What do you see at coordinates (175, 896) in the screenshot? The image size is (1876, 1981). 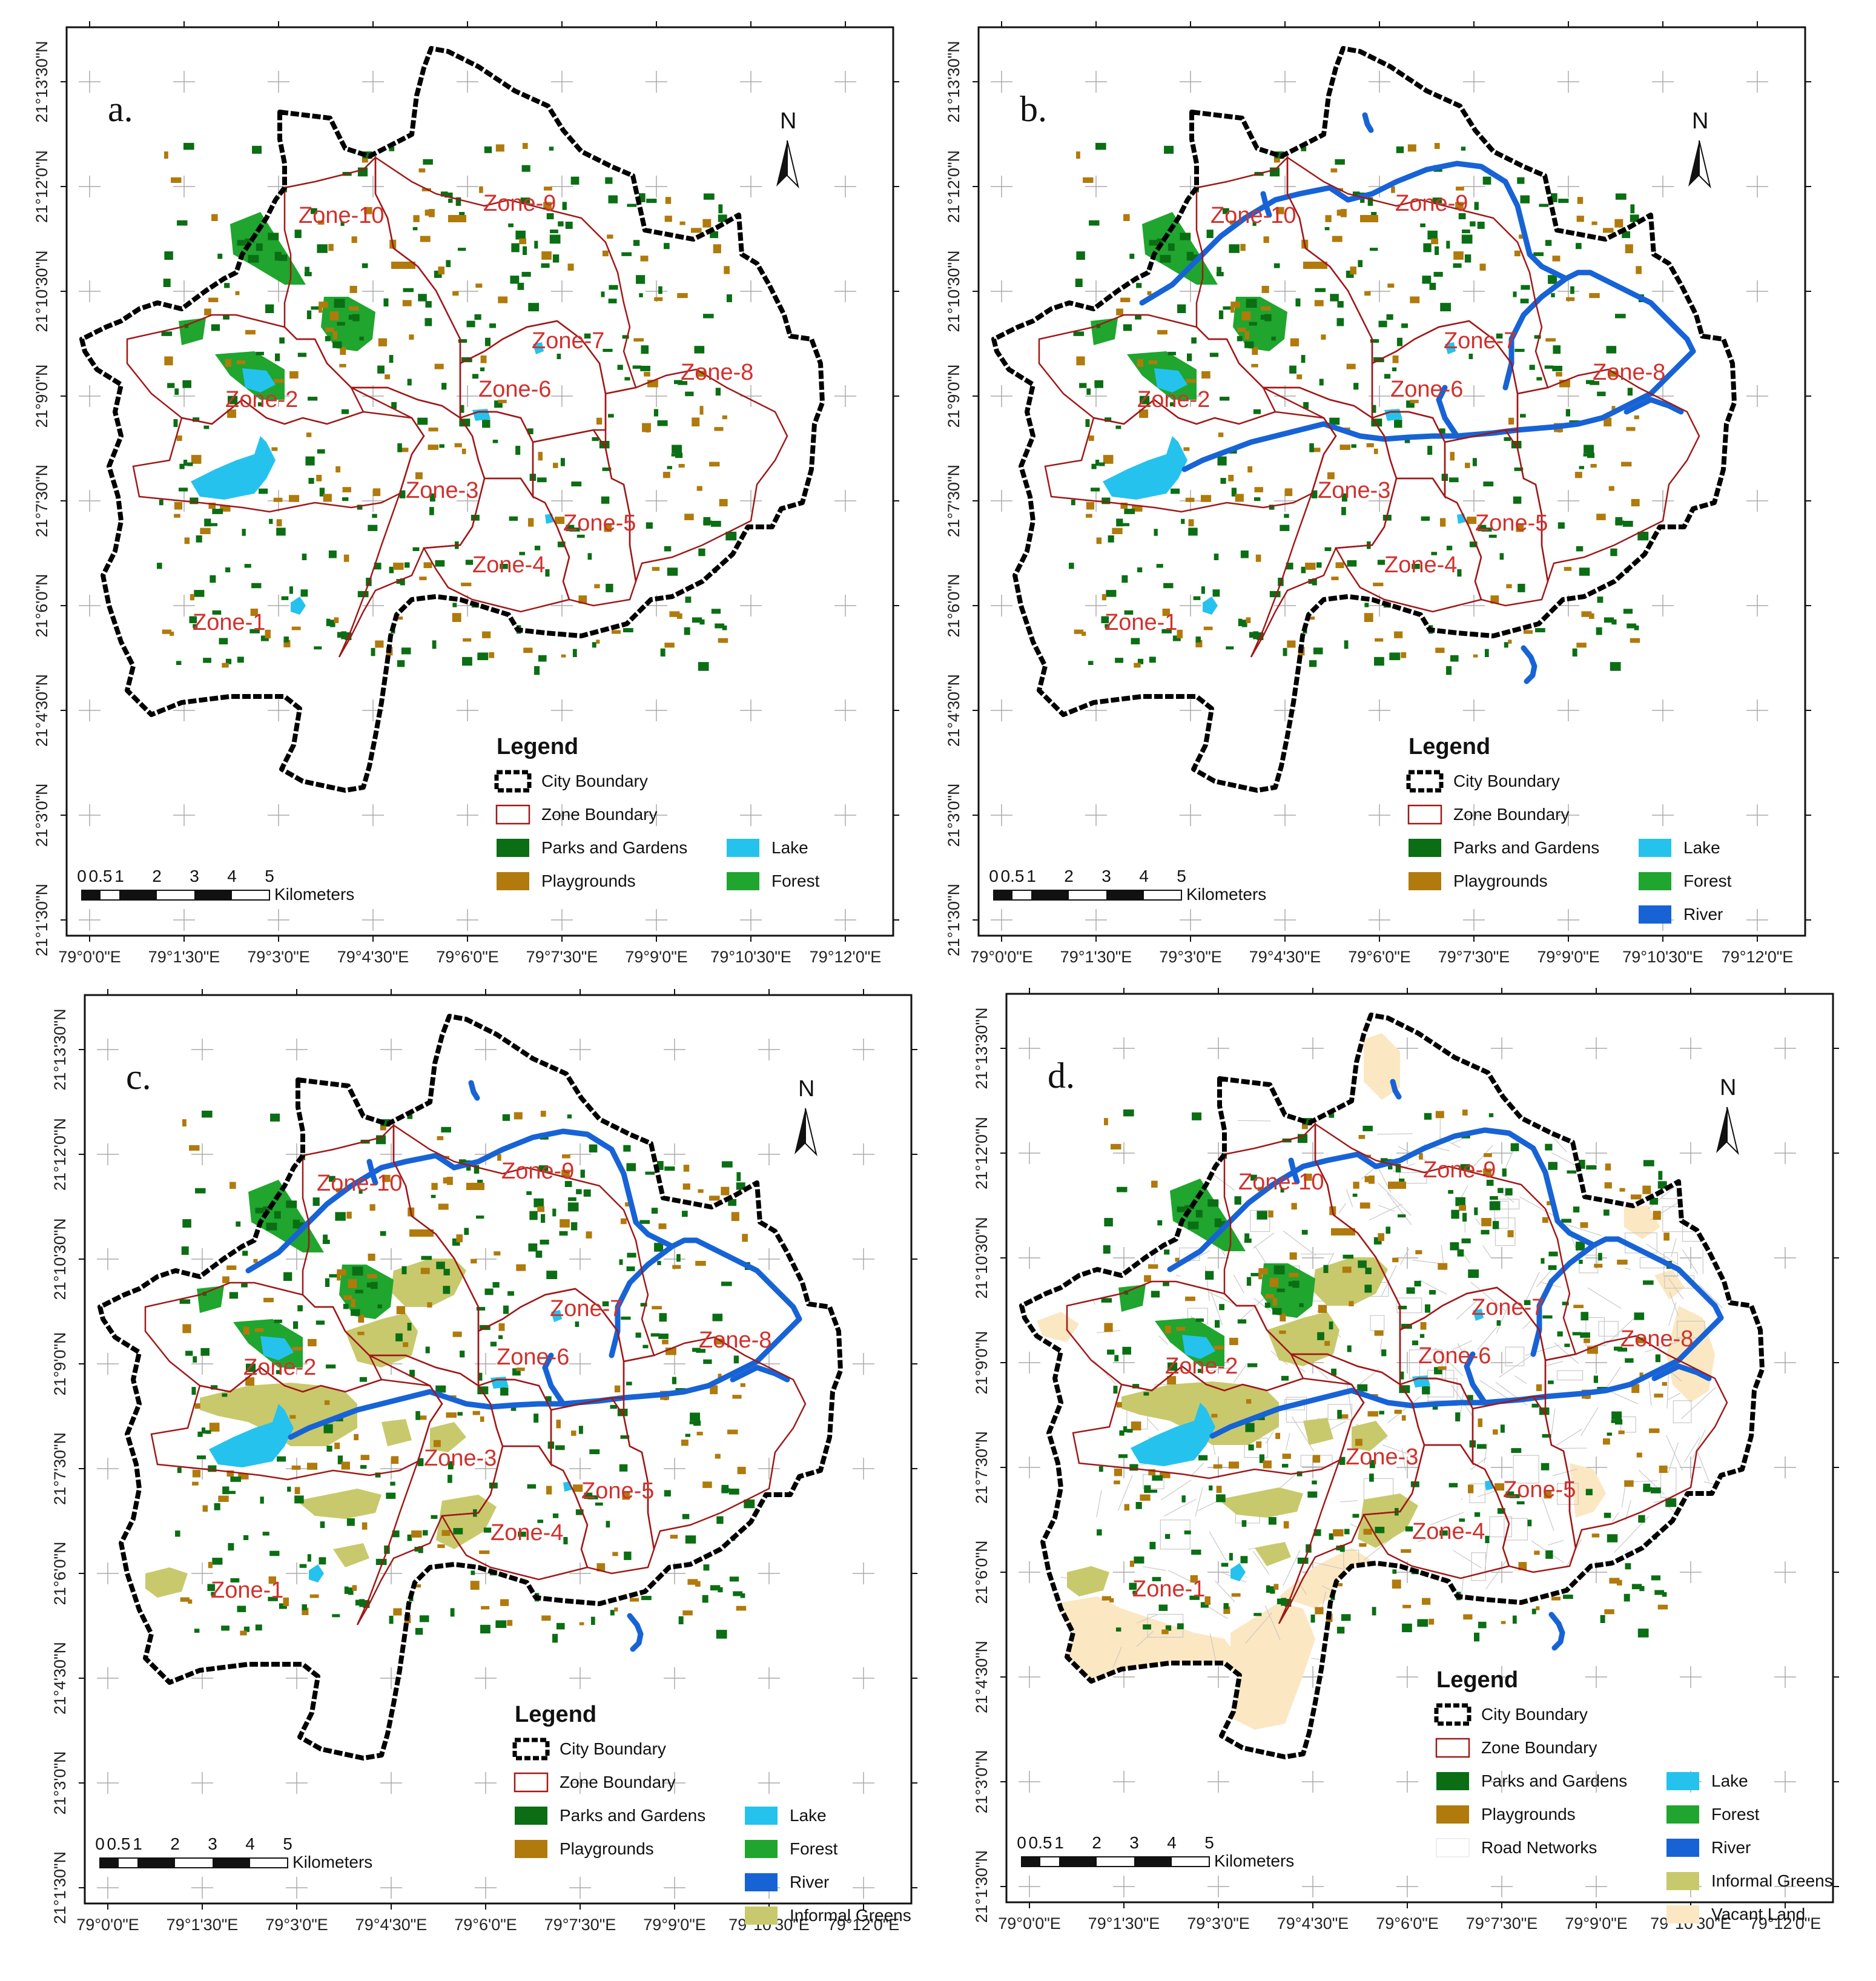 I see `scale-bar-frame` at bounding box center [175, 896].